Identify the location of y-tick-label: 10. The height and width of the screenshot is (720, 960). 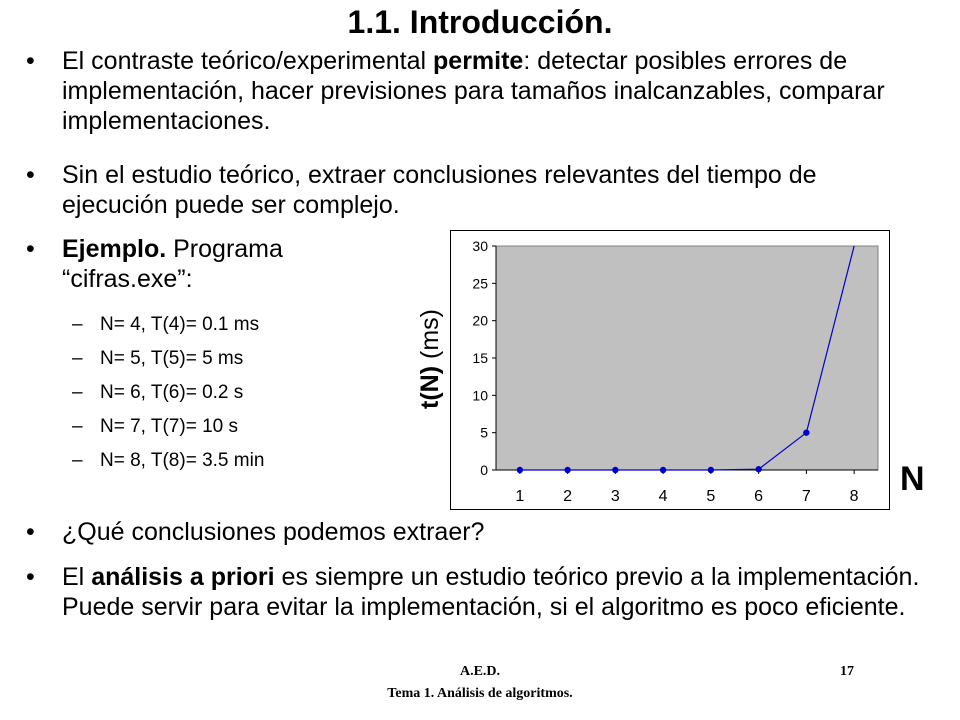
(480, 395).